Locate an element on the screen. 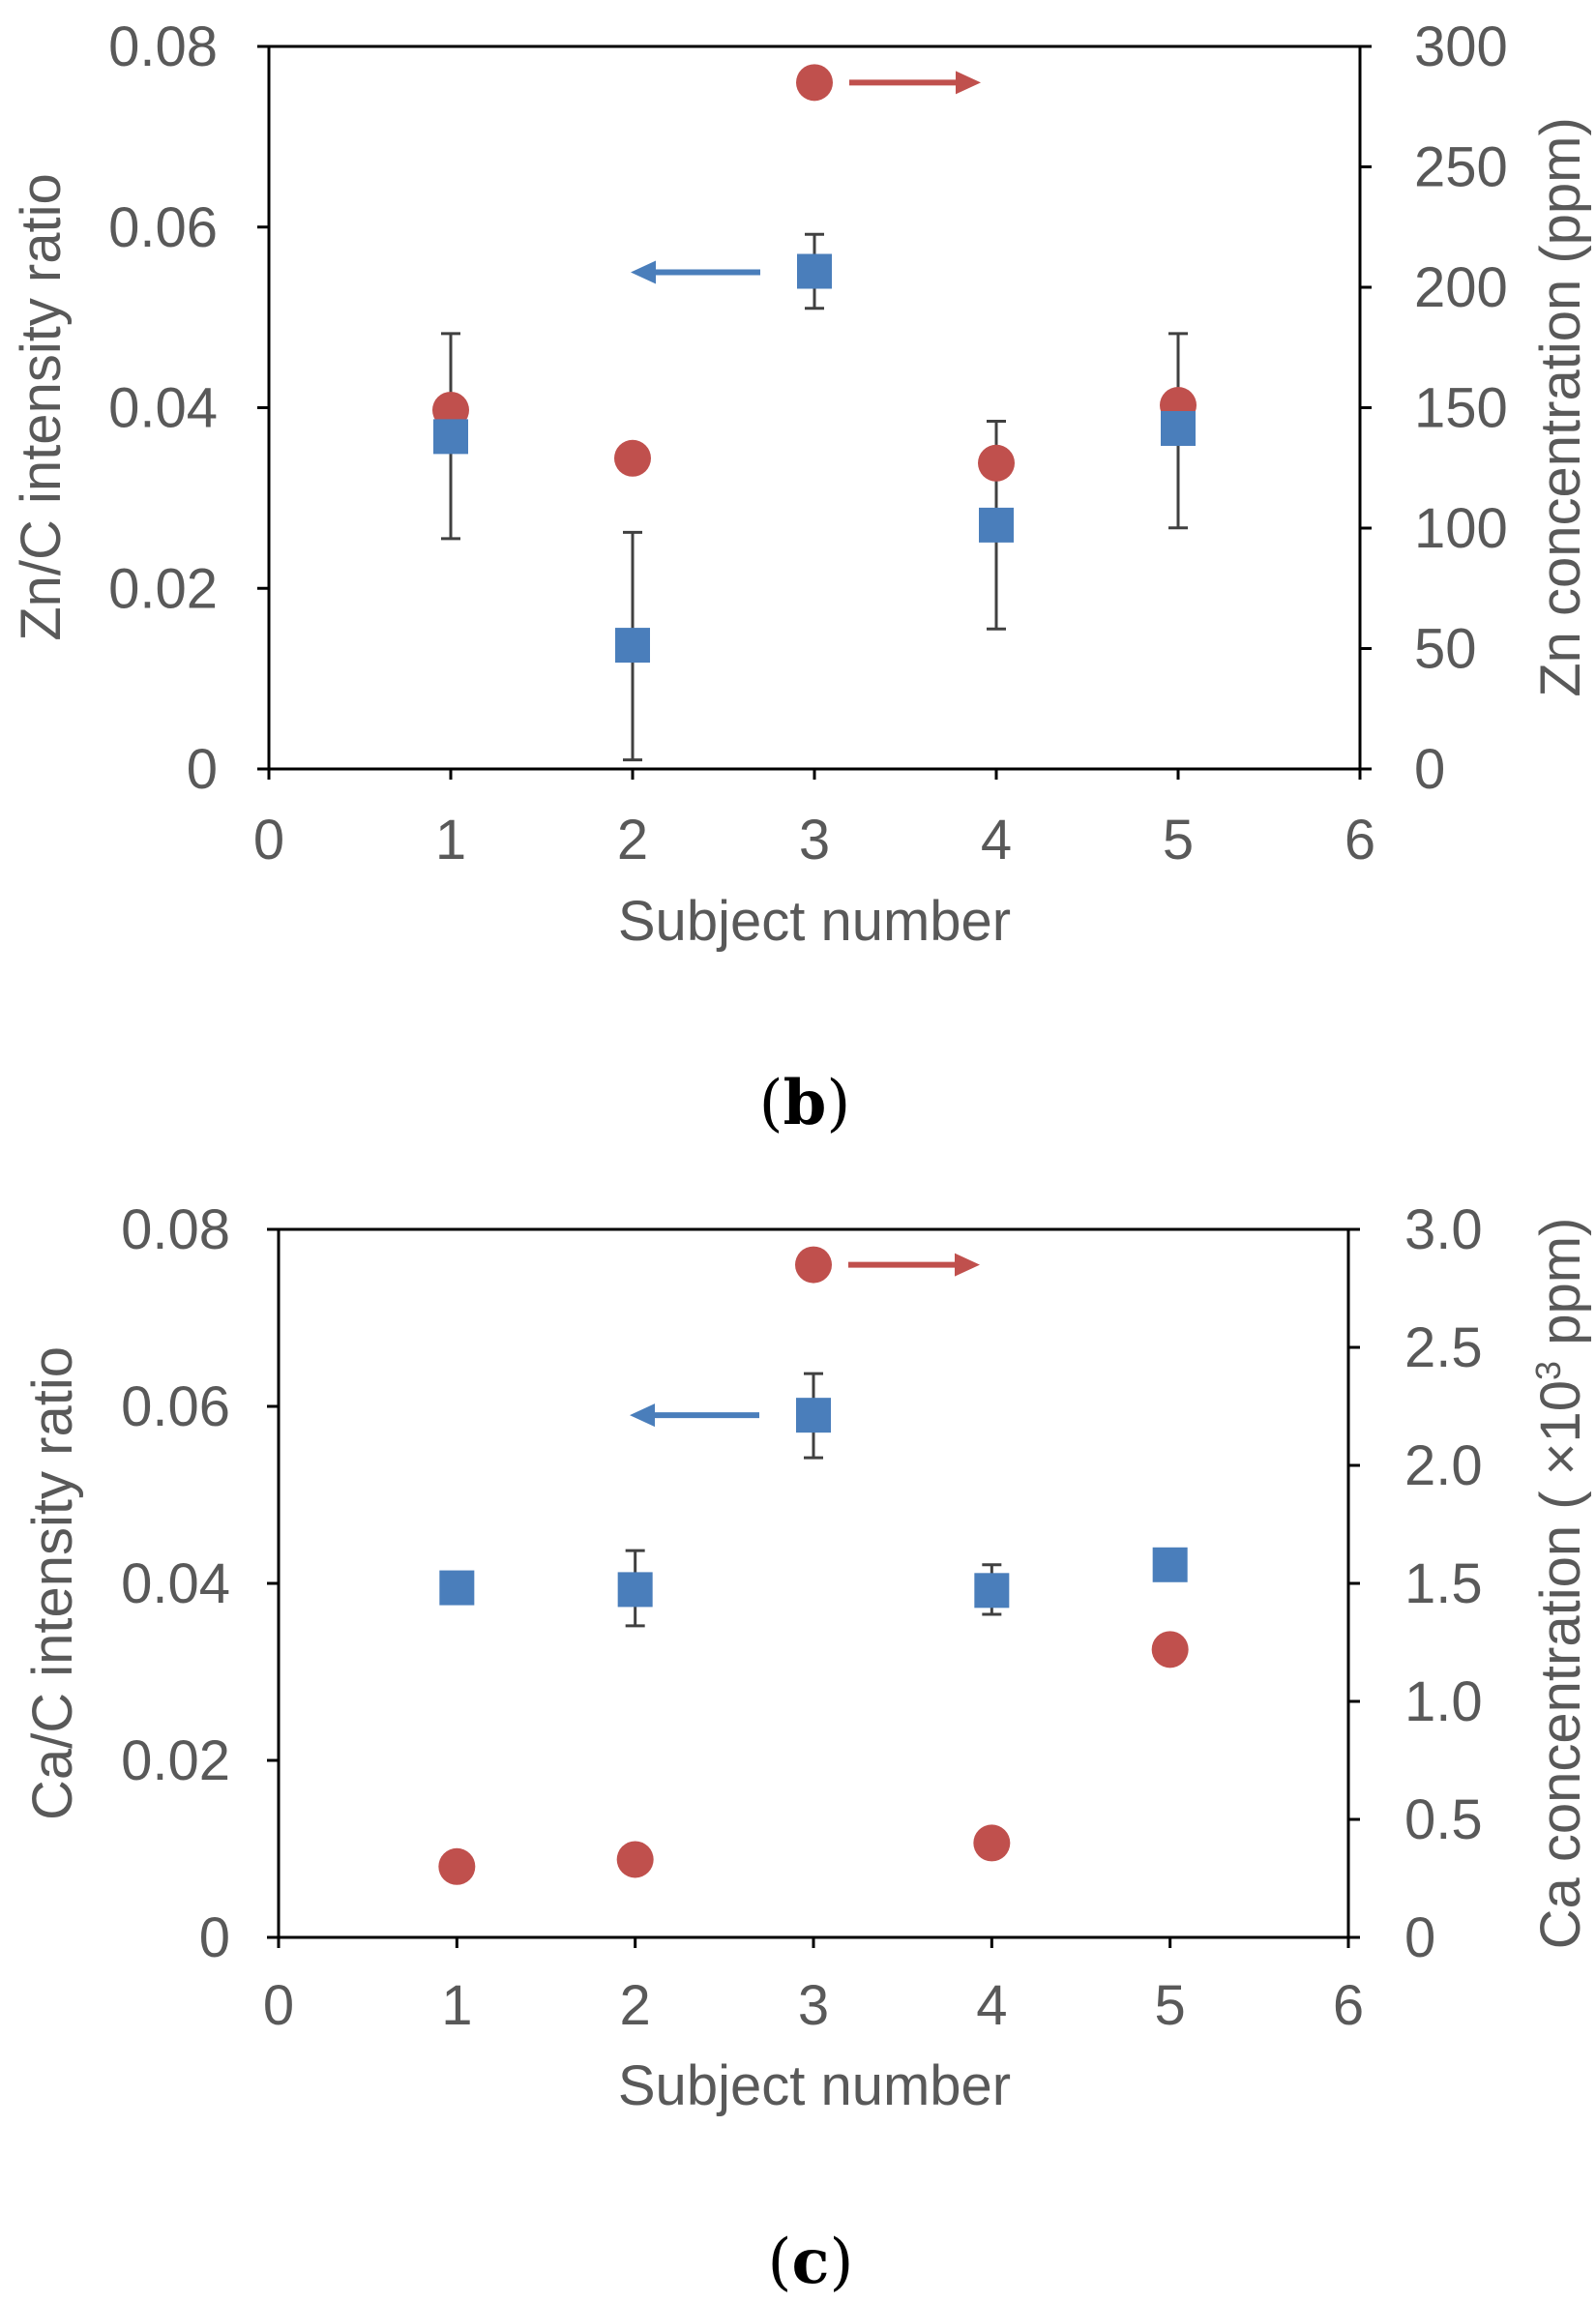  y-left-axis-label-c: Ca/C intensity ratio is located at coordinates (52, 1583).